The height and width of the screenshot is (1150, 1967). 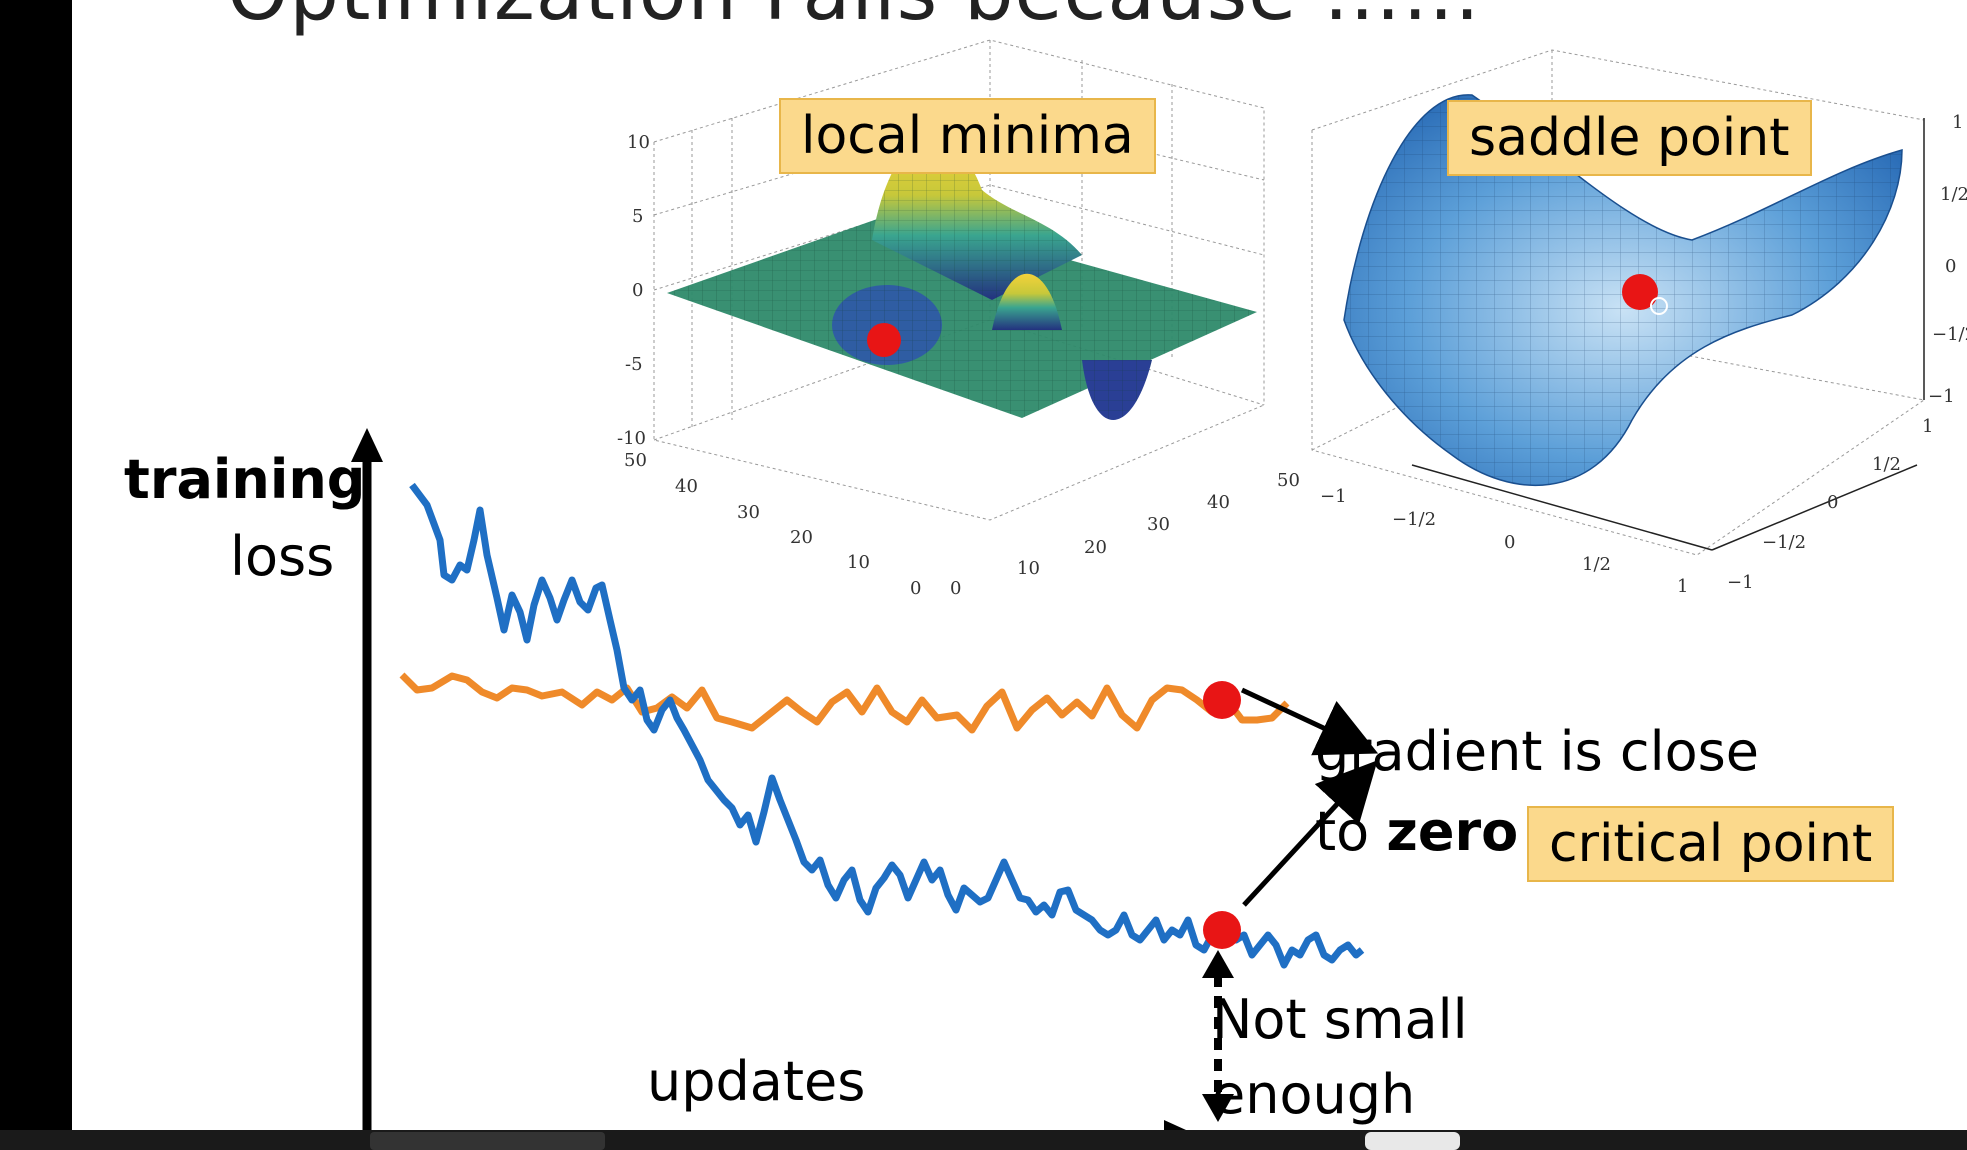 I want to click on y-axis-arrow, so click(x=367, y=445).